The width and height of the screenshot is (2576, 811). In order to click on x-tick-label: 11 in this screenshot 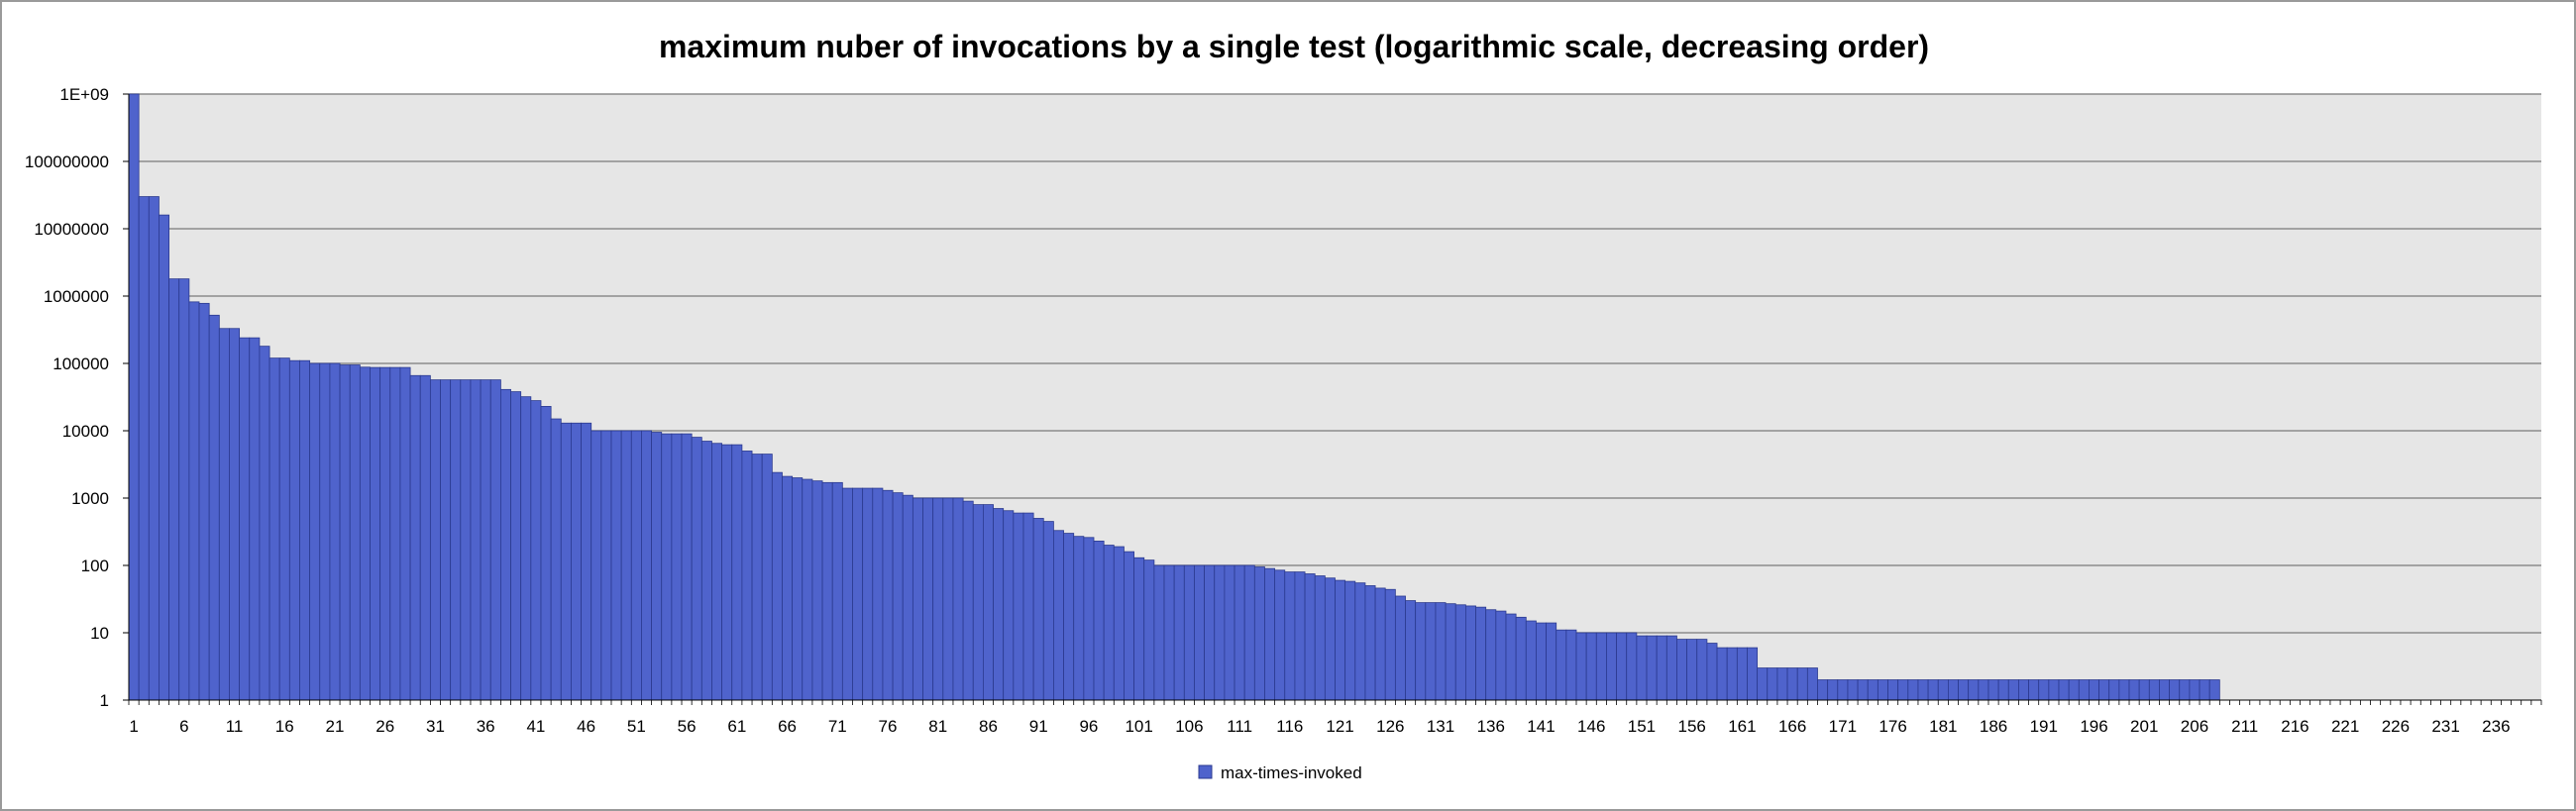, I will do `click(235, 726)`.